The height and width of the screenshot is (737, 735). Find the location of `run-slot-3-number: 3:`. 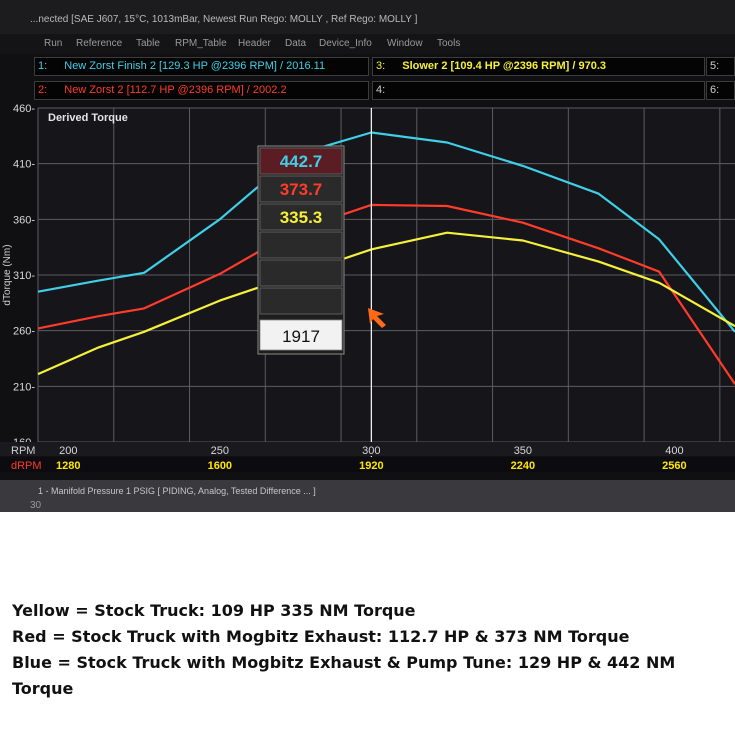

run-slot-3-number: 3: is located at coordinates (381, 66).